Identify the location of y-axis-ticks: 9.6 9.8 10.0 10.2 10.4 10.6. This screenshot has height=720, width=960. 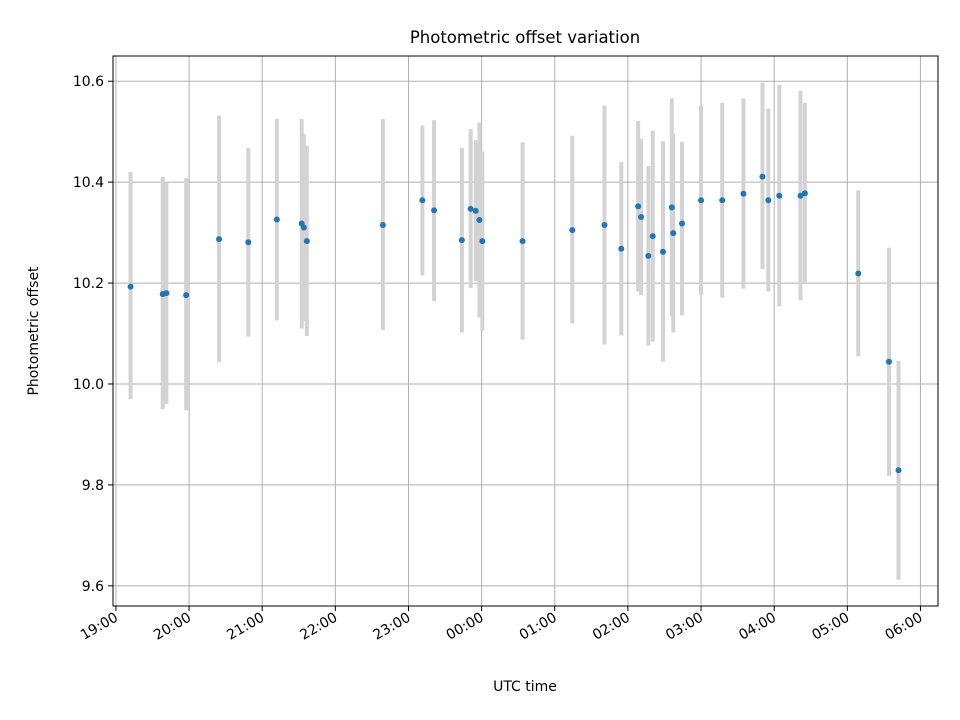
(93, 334).